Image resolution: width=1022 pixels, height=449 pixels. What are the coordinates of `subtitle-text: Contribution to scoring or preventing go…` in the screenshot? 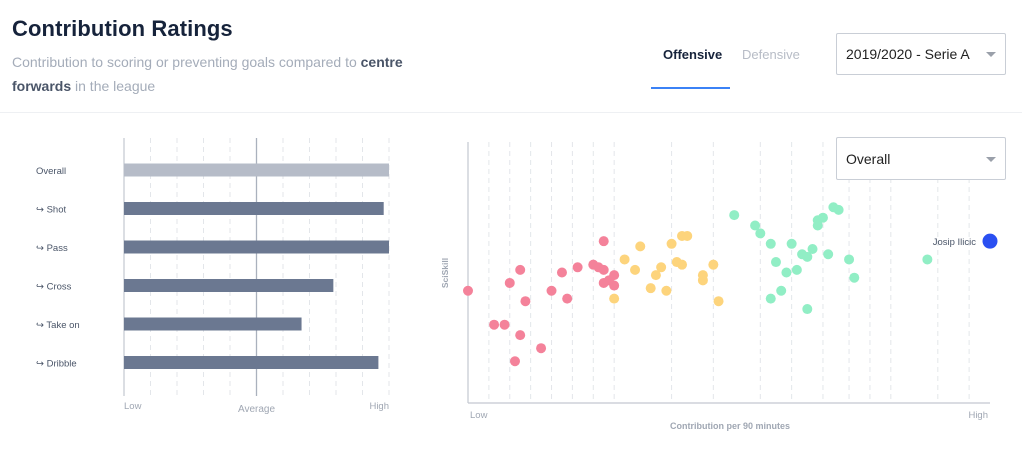 It's located at (186, 62).